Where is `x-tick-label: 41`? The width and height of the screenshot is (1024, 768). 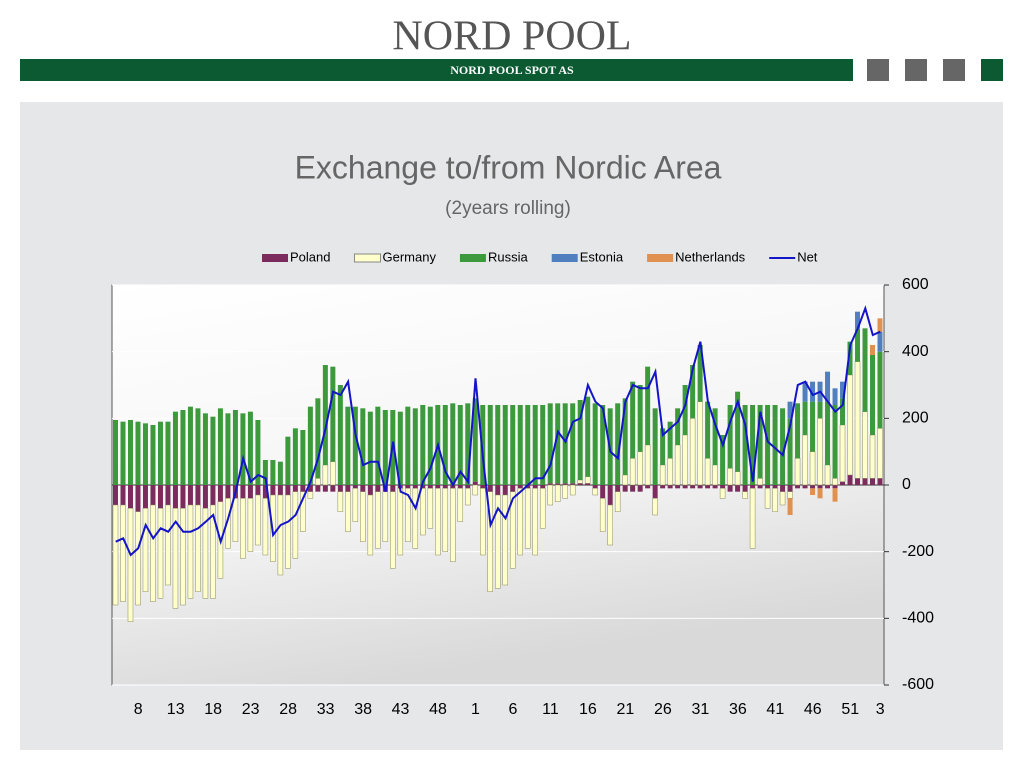 x-tick-label: 41 is located at coordinates (775, 709).